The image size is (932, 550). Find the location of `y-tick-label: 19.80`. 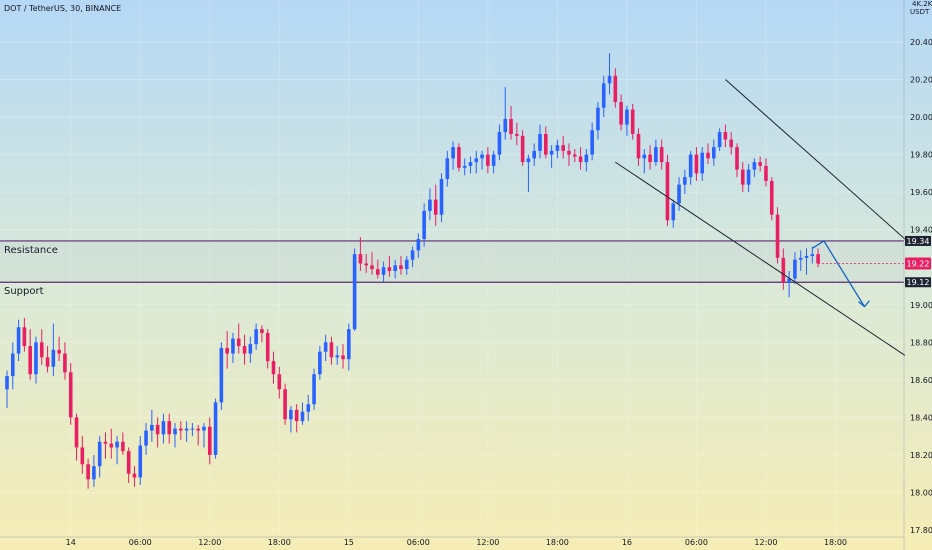

y-tick-label: 19.80 is located at coordinates (921, 155).